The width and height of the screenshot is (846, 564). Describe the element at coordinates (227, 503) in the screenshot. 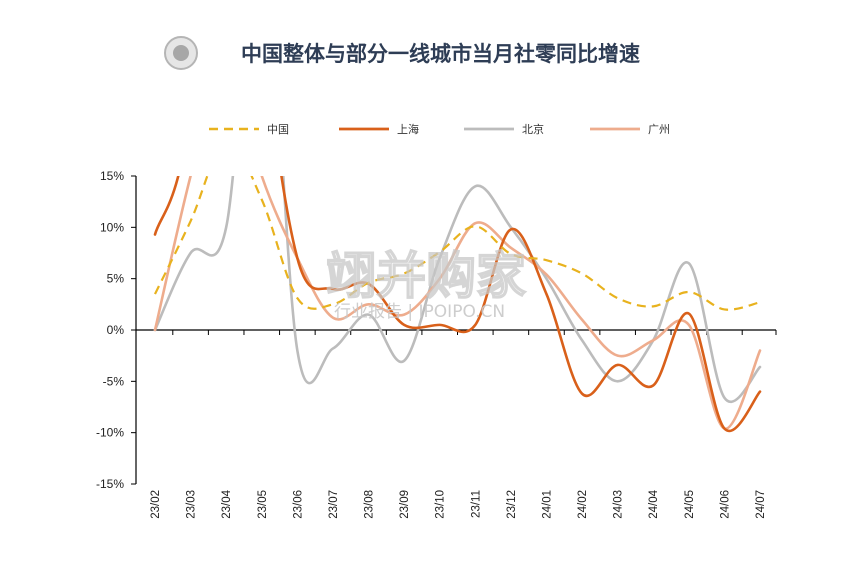

I see `x-tick-label: 23/04` at that location.